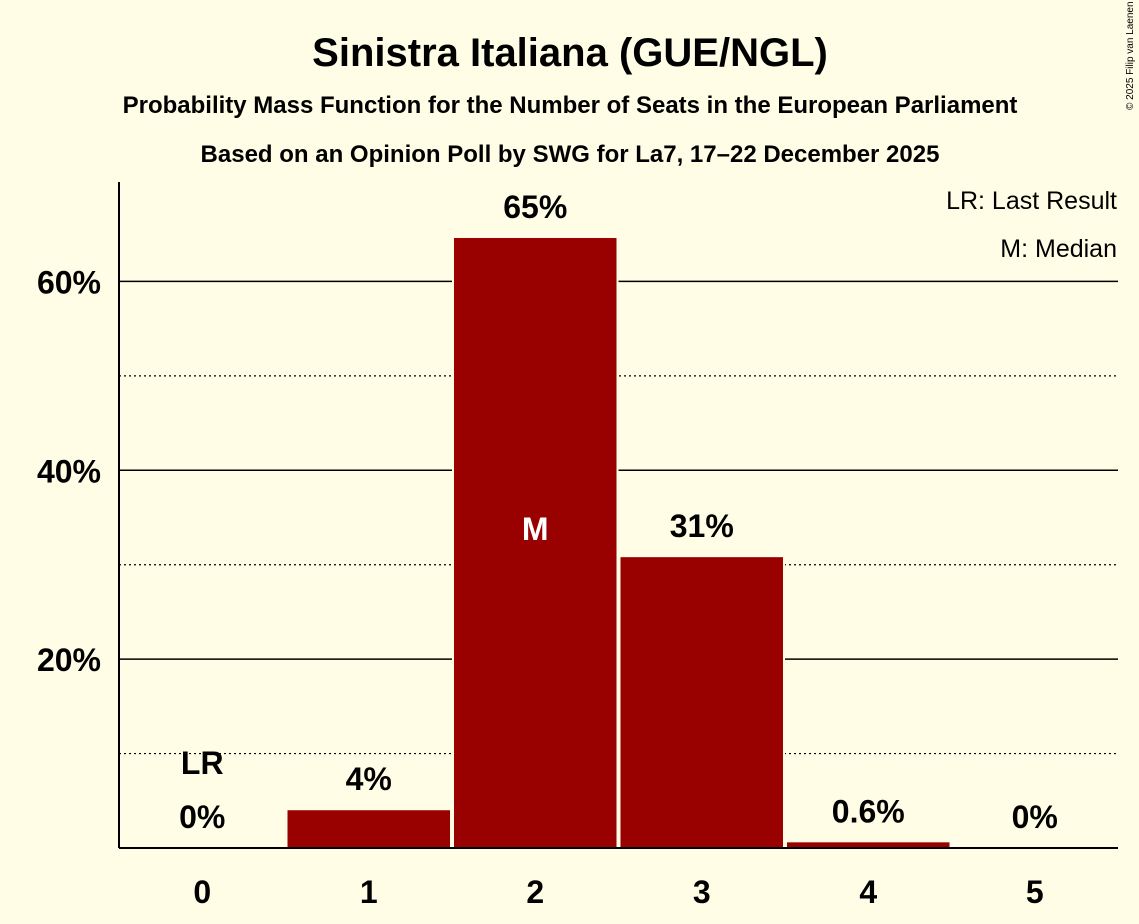  Describe the element at coordinates (202, 817) in the screenshot. I see `value-label-seats-0: 0%` at that location.